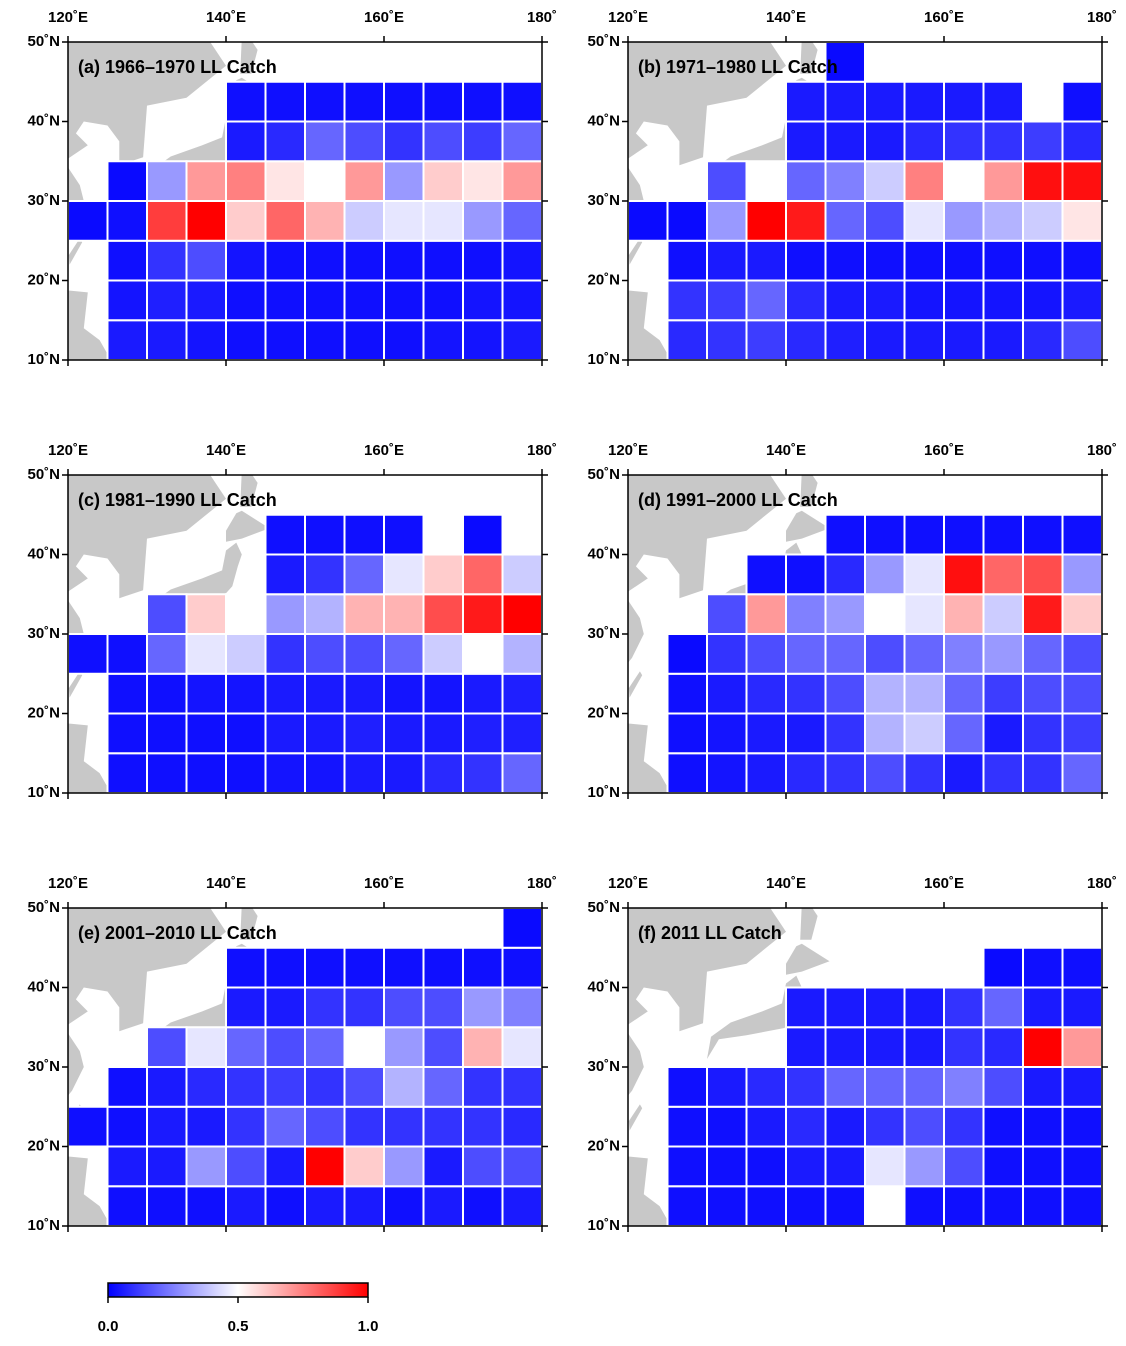 This screenshot has width=1126, height=1346. What do you see at coordinates (43, 120) in the screenshot?
I see `y-tick-label: 40˚N` at bounding box center [43, 120].